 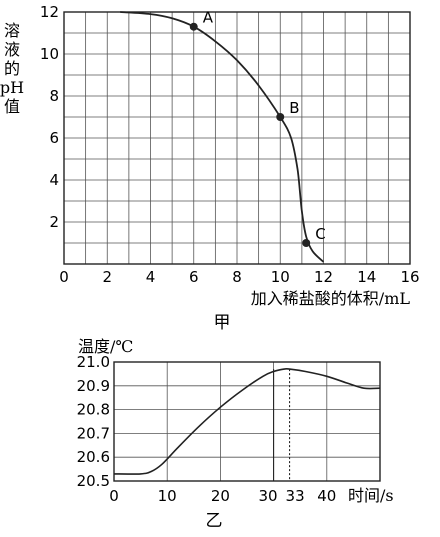 What do you see at coordinates (151, 277) in the screenshot?
I see `ph-x-tick-label: 4` at bounding box center [151, 277].